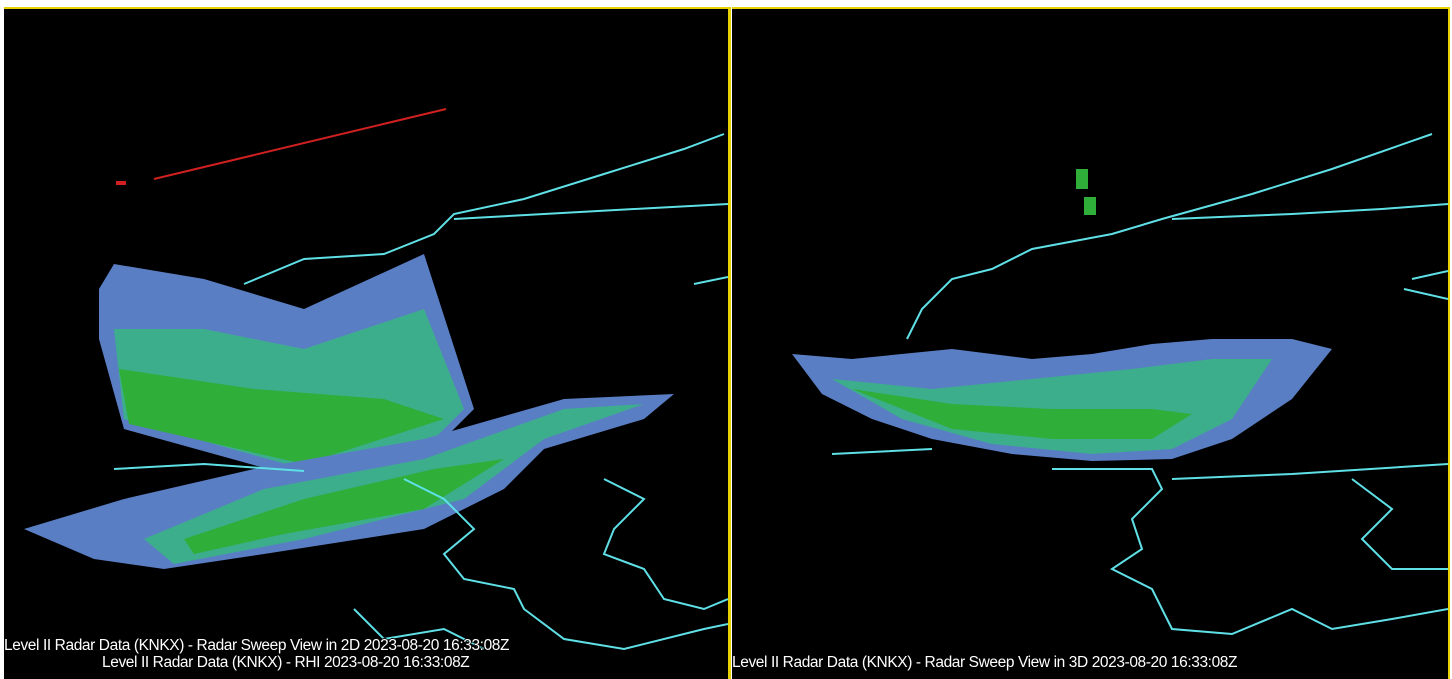 This screenshot has width=1452, height=679. Describe the element at coordinates (281, 416) in the screenshot. I see `rhi-curtain` at that location.